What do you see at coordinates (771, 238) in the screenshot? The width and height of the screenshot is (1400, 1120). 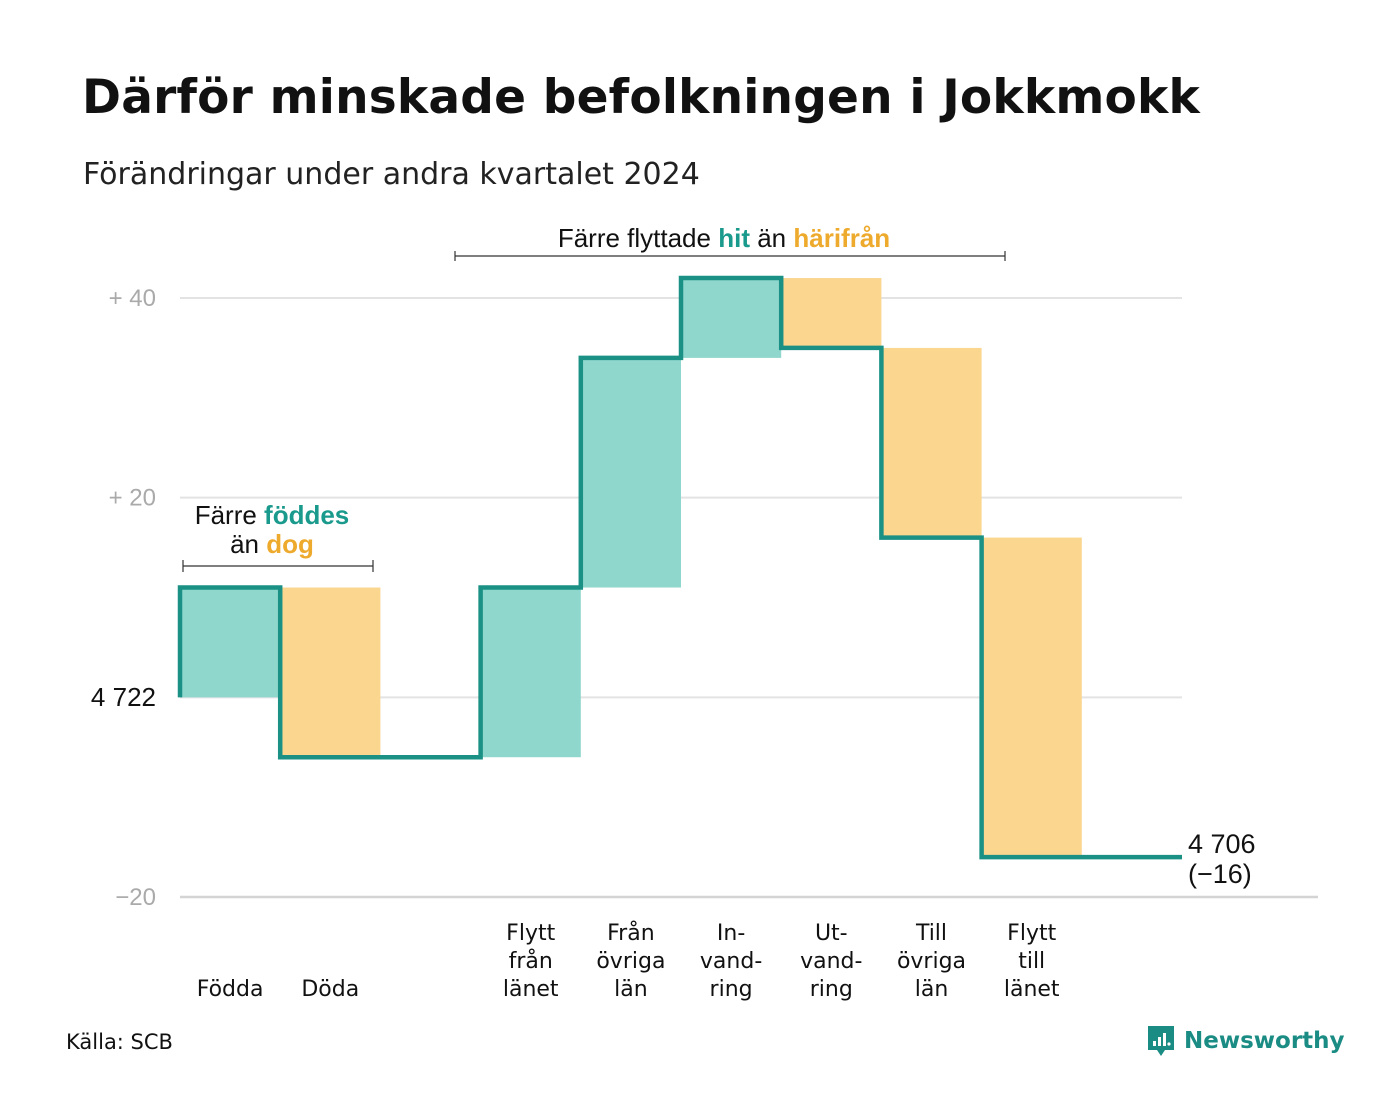 I see `moves-annotation-mid: än` at bounding box center [771, 238].